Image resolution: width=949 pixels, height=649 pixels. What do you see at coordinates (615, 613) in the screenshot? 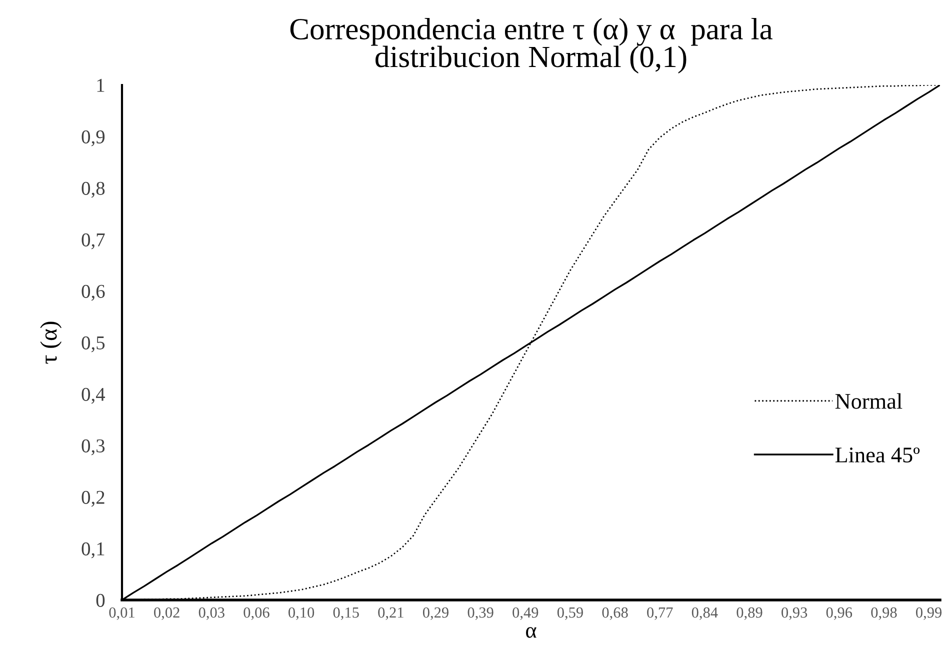
I see `x-tick-label: 0,68` at bounding box center [615, 613].